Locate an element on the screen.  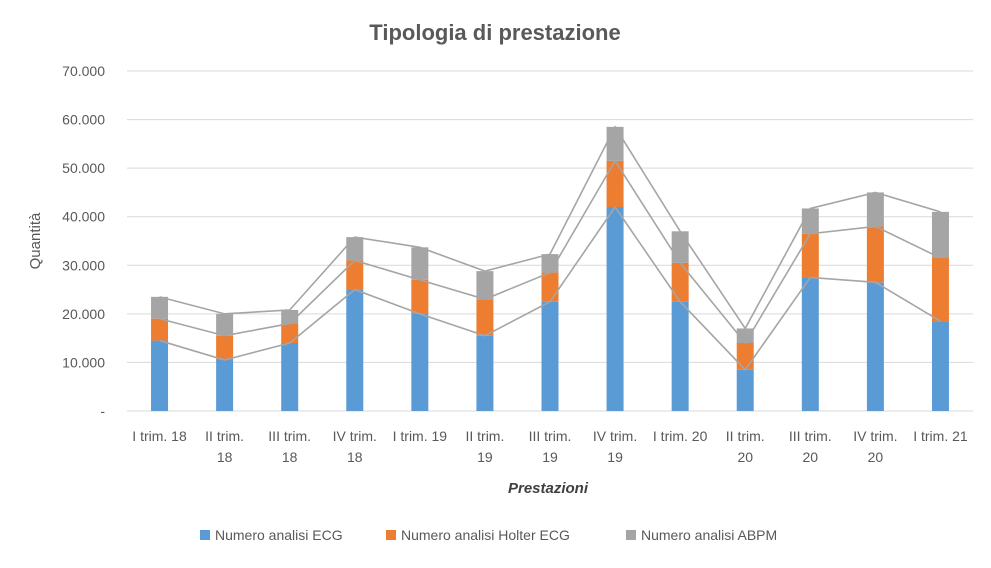
x-tick-label: I trim. 20 is located at coordinates (680, 436).